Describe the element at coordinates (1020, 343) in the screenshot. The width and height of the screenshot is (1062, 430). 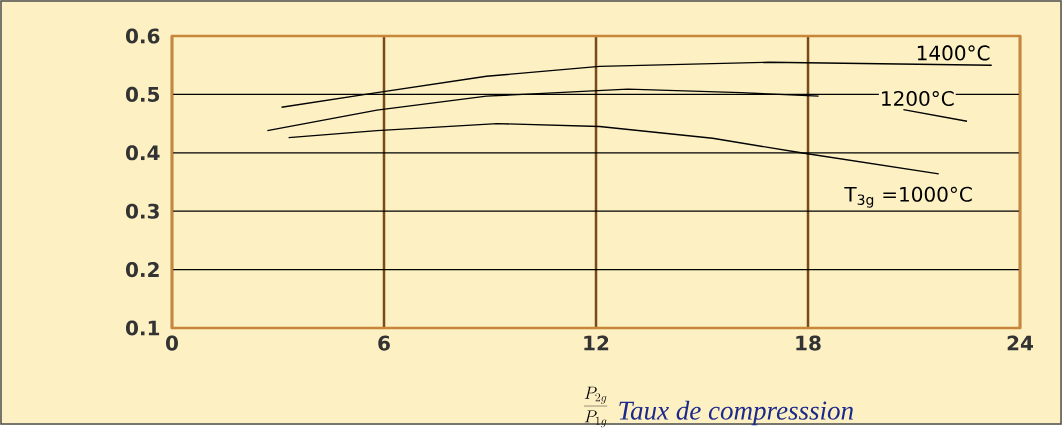
I see `x-tick-label: 24` at that location.